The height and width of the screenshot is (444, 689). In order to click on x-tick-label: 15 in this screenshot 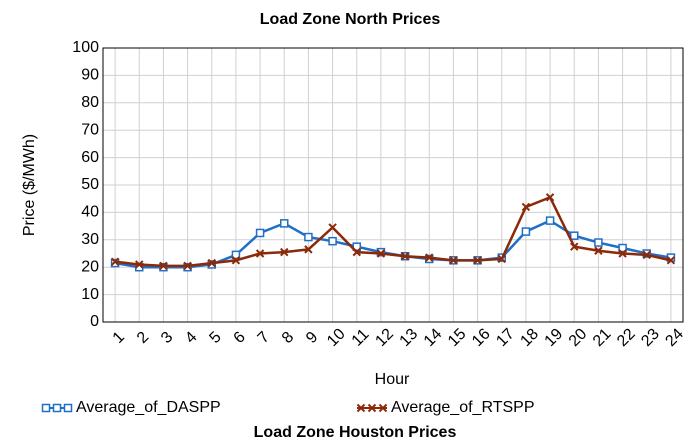, I will do `click(457, 337)`.